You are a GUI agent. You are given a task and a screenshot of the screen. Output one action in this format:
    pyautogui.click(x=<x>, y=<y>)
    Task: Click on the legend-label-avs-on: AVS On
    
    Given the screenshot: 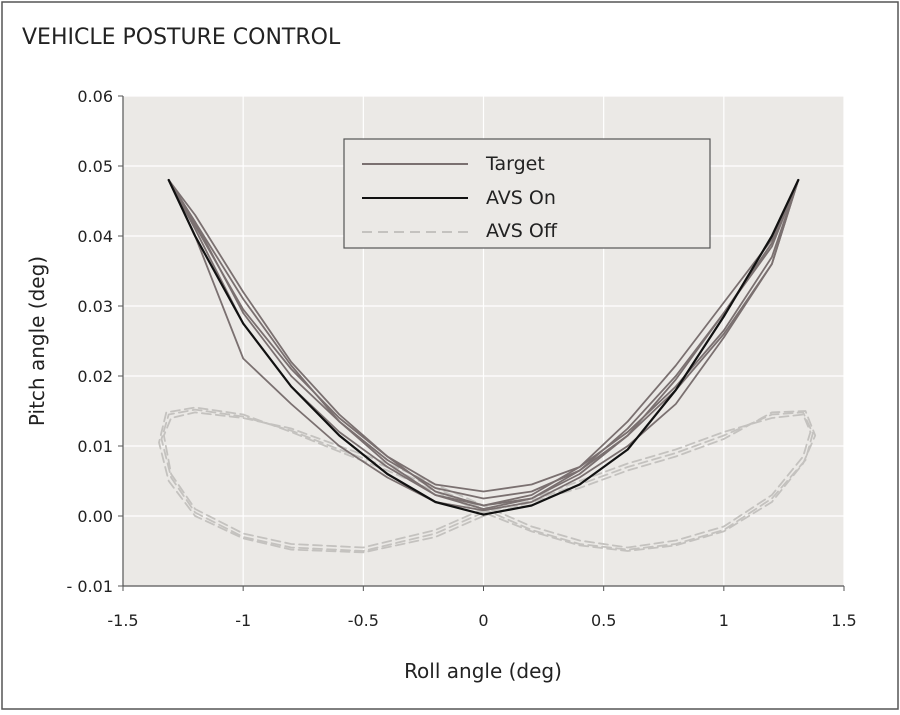 What is the action you would take?
    pyautogui.click(x=521, y=198)
    